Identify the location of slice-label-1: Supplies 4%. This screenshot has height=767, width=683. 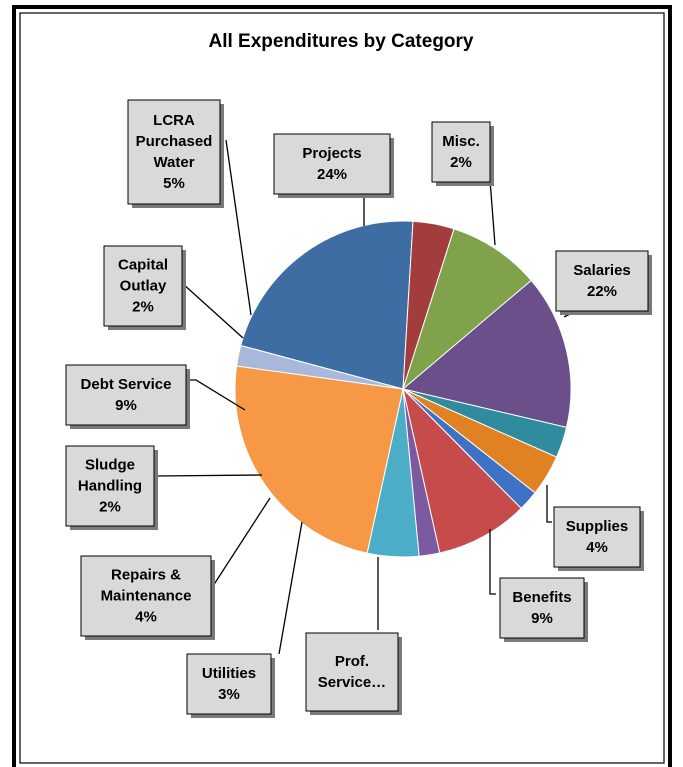
(598, 538).